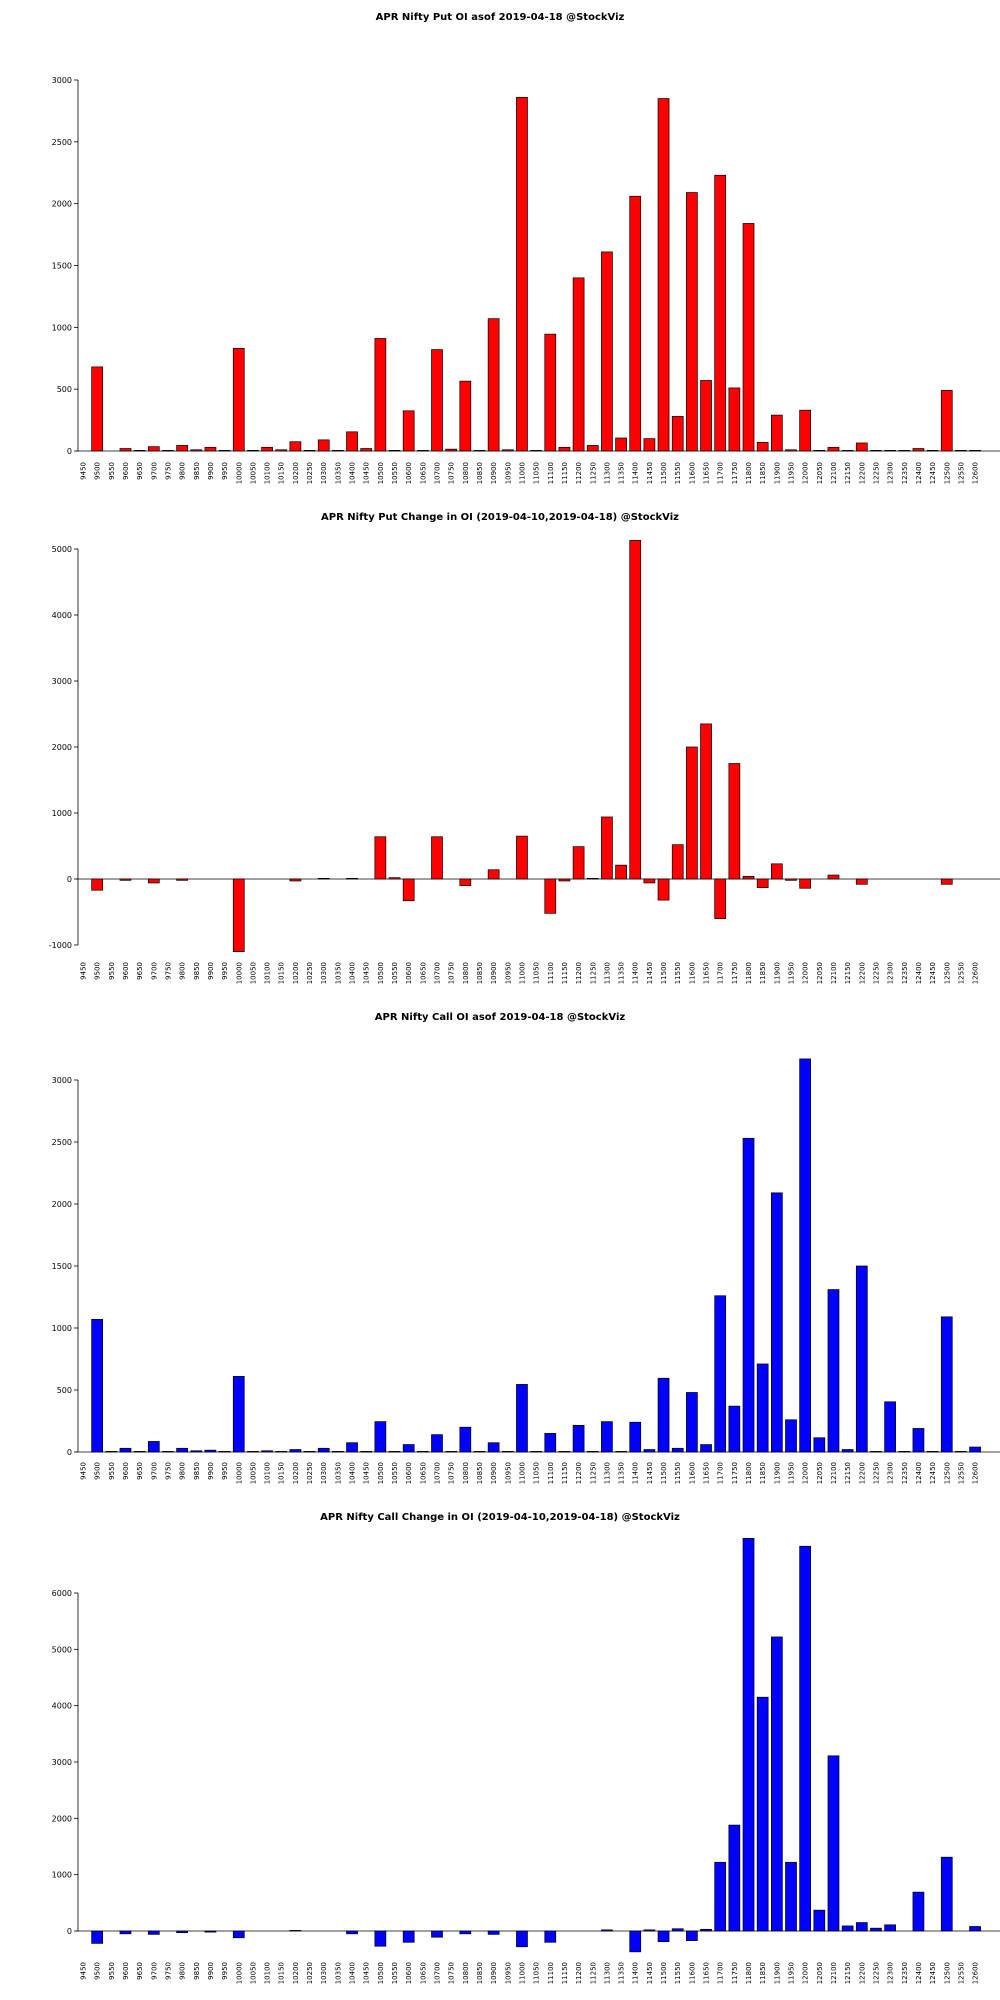  Describe the element at coordinates (707, 973) in the screenshot. I see `x-tick-label: 11650` at that location.